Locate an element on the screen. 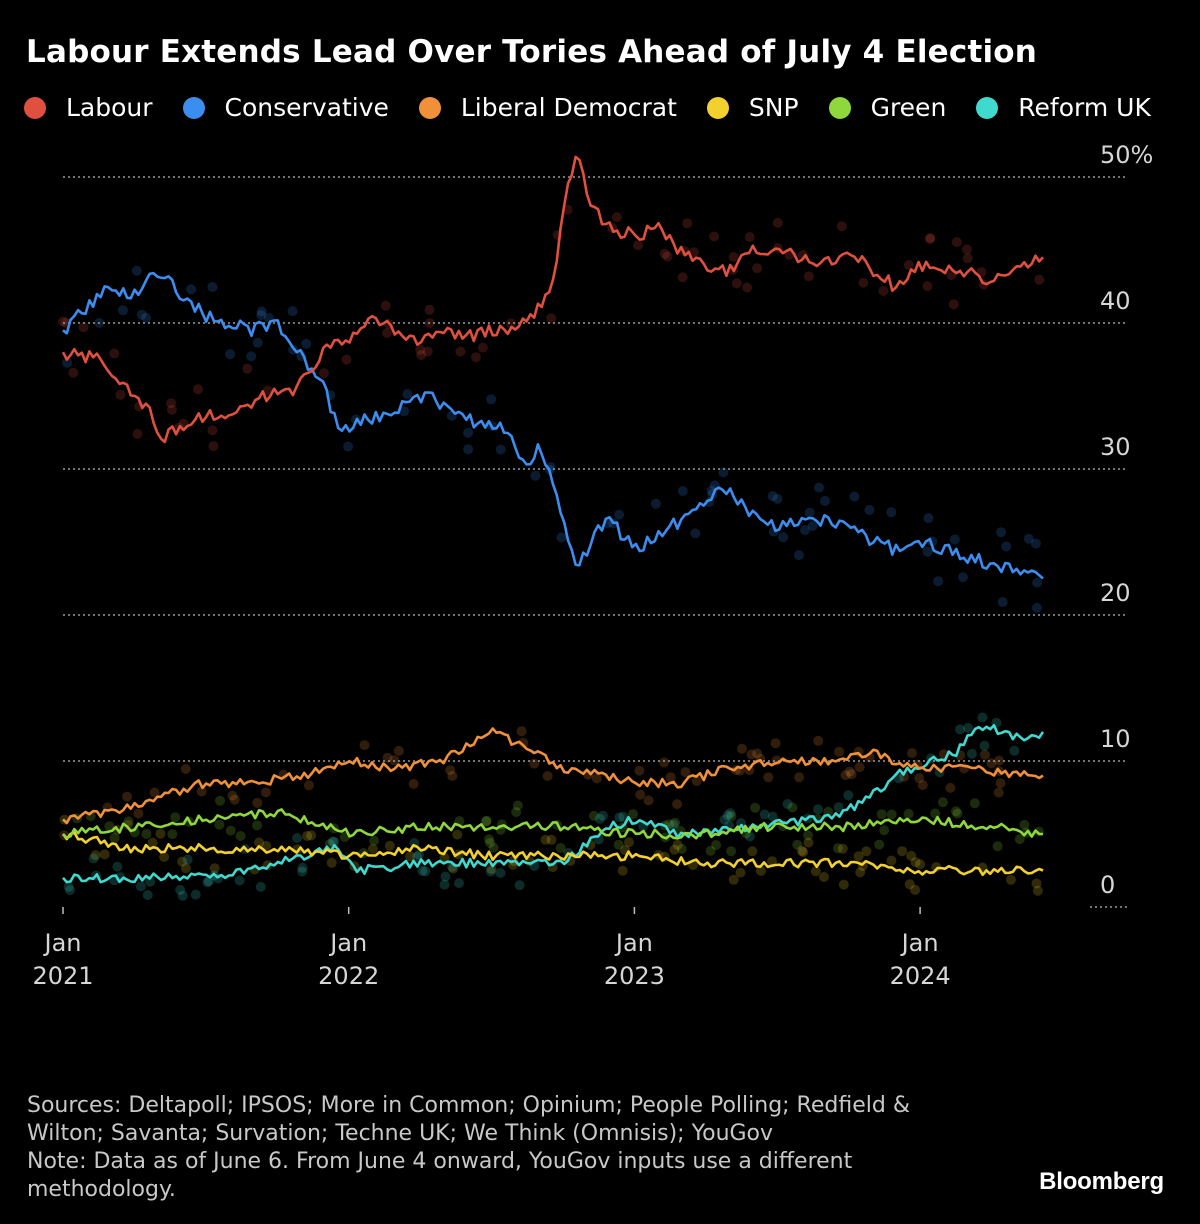 The width and height of the screenshot is (1200, 1224). y-tick-label: 0 is located at coordinates (1107, 885).